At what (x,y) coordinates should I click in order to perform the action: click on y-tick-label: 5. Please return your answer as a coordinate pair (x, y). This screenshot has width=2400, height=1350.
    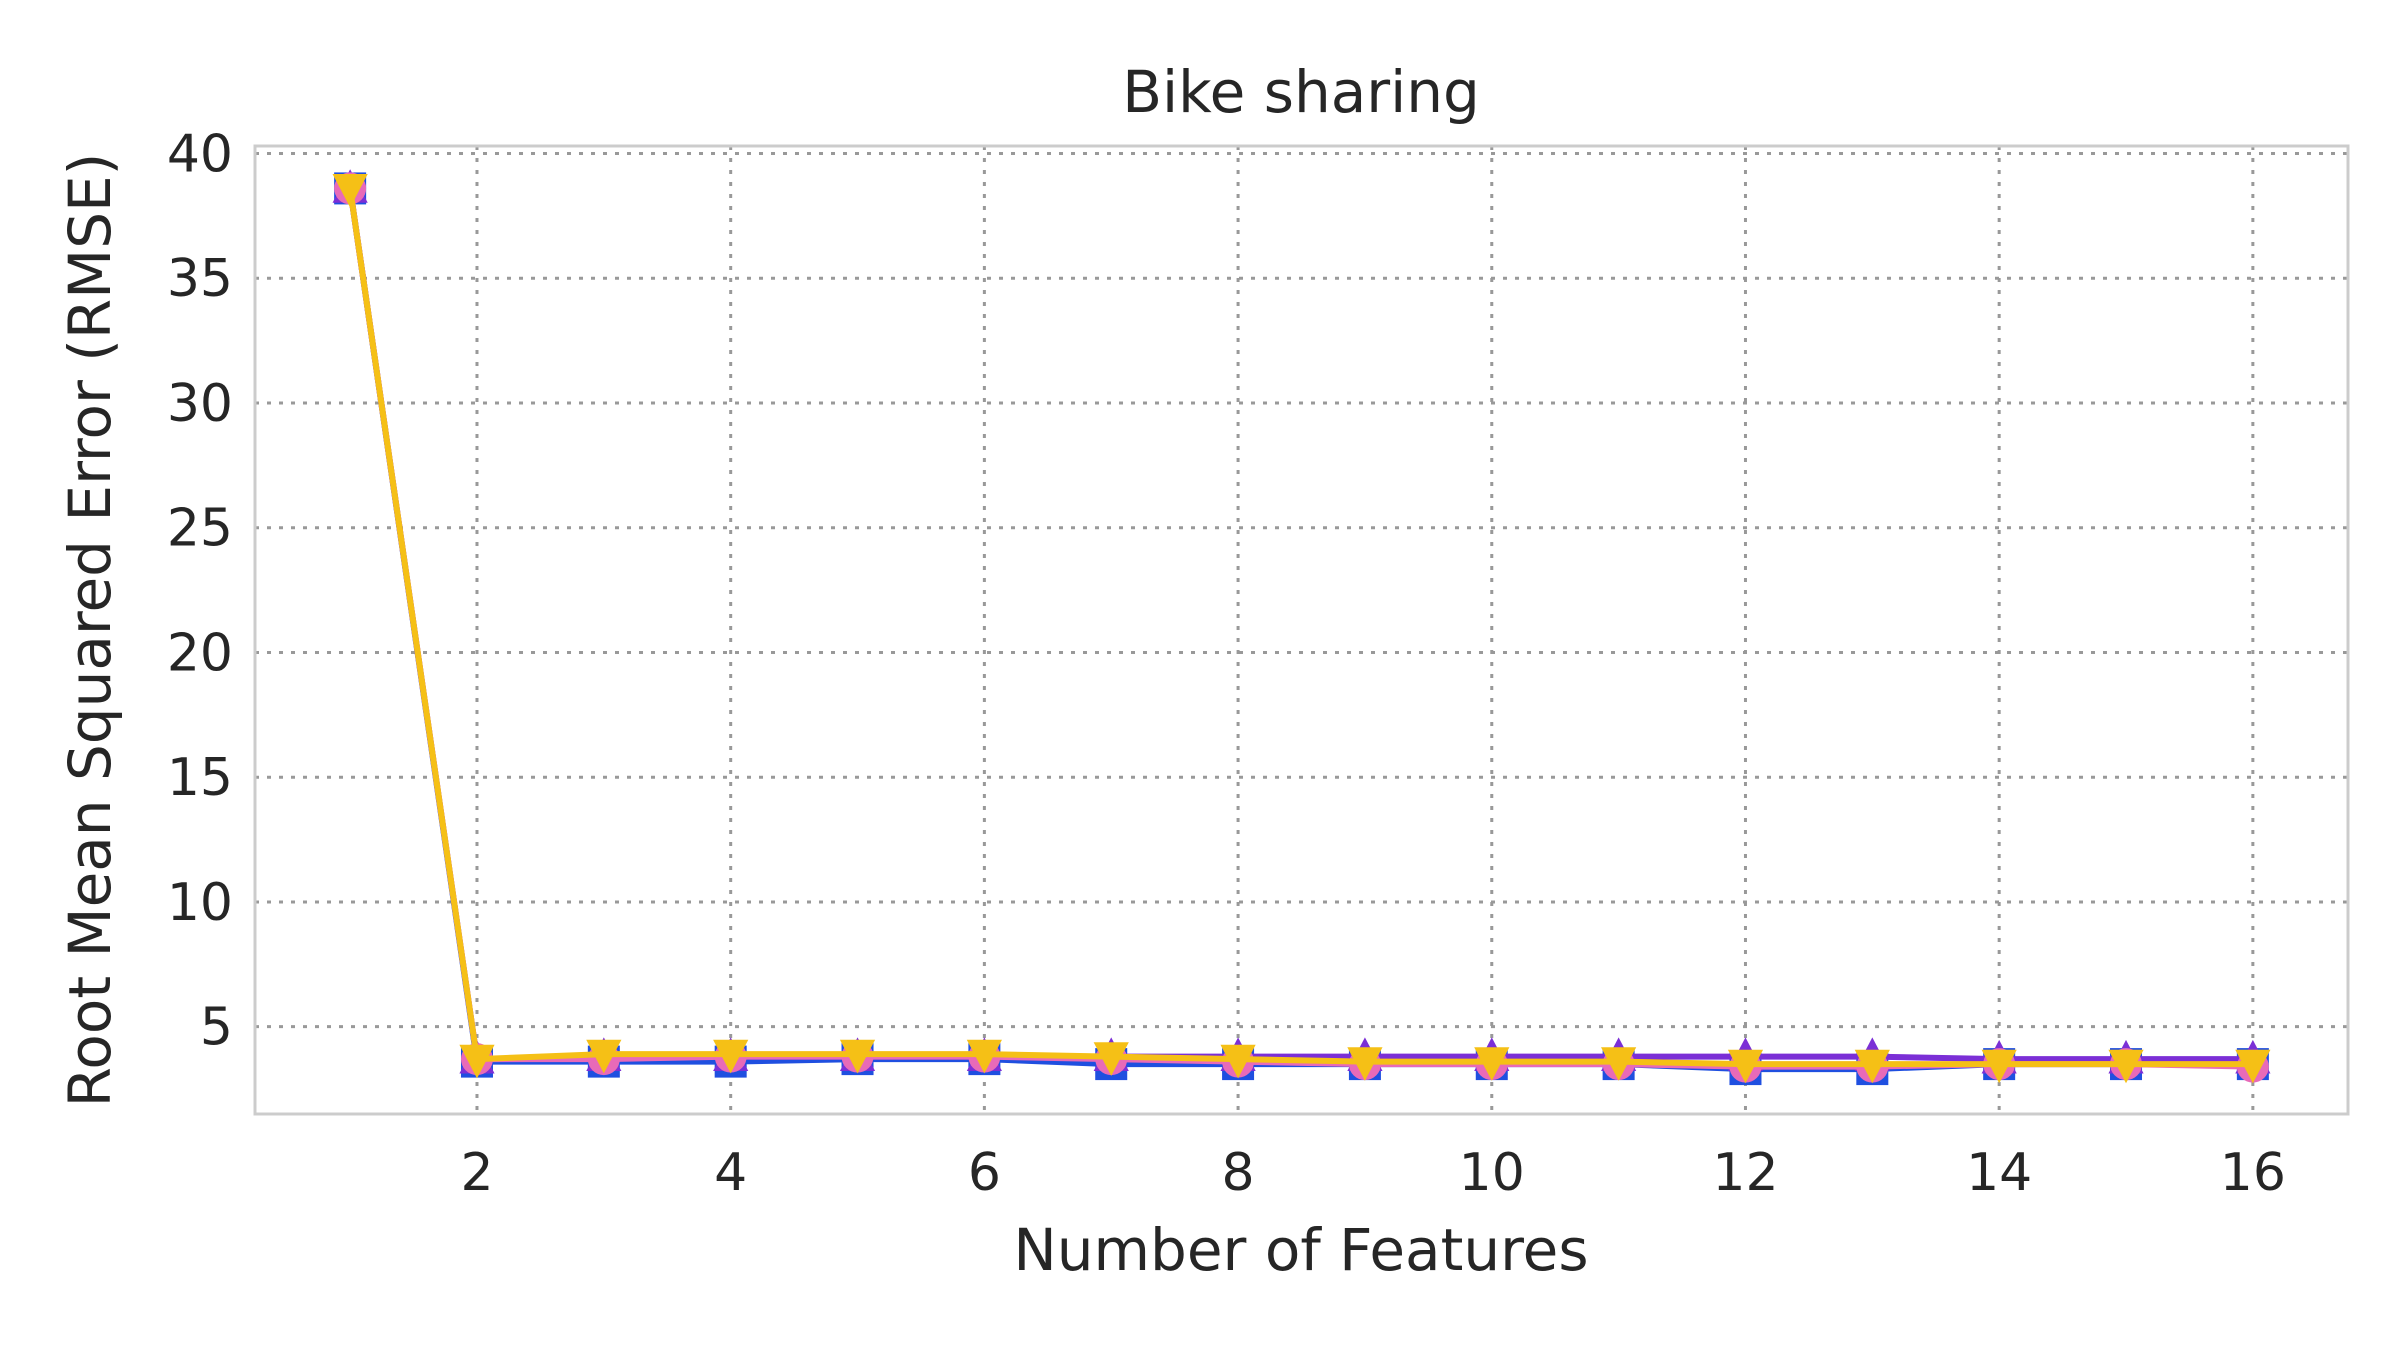
    Looking at the image, I should click on (216, 1028).